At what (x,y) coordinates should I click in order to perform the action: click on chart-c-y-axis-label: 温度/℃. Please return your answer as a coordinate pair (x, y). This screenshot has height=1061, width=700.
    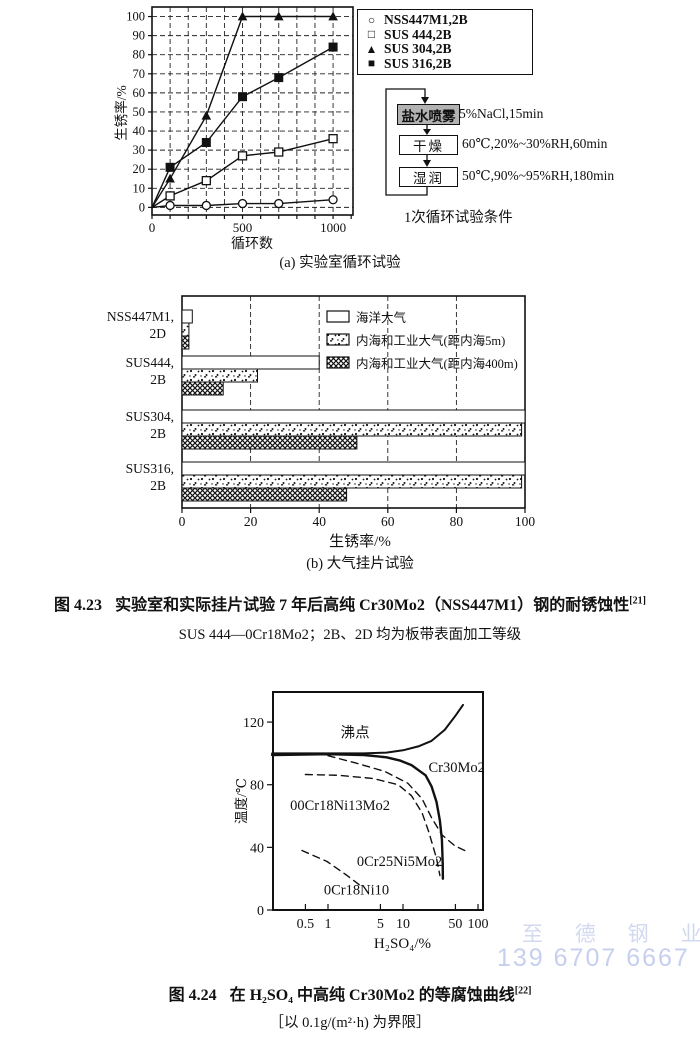
    Looking at the image, I should click on (241, 801).